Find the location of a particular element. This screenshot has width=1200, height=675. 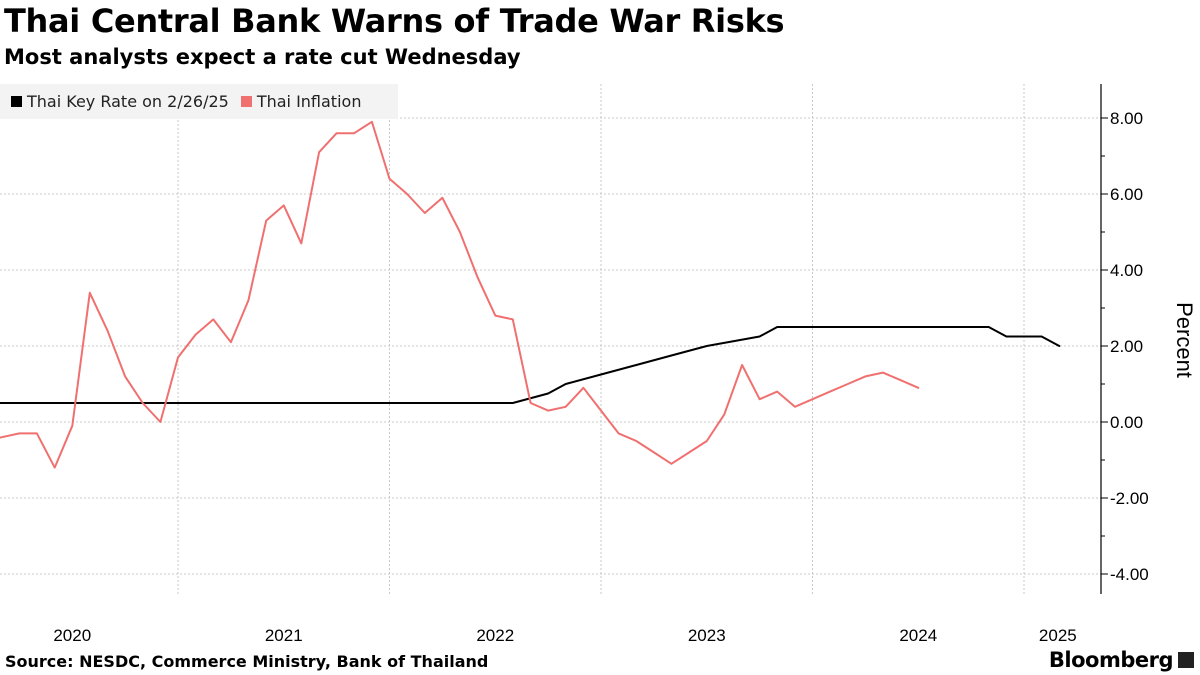

x-tick-label: 2022 is located at coordinates (495, 635).